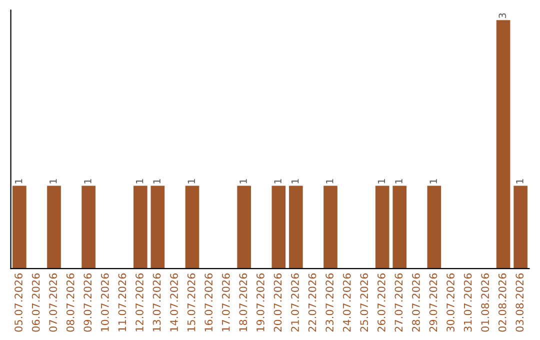 Image resolution: width=540 pixels, height=340 pixels. What do you see at coordinates (191, 302) in the screenshot?
I see `x-tick-label: 15.07.2026` at bounding box center [191, 302].